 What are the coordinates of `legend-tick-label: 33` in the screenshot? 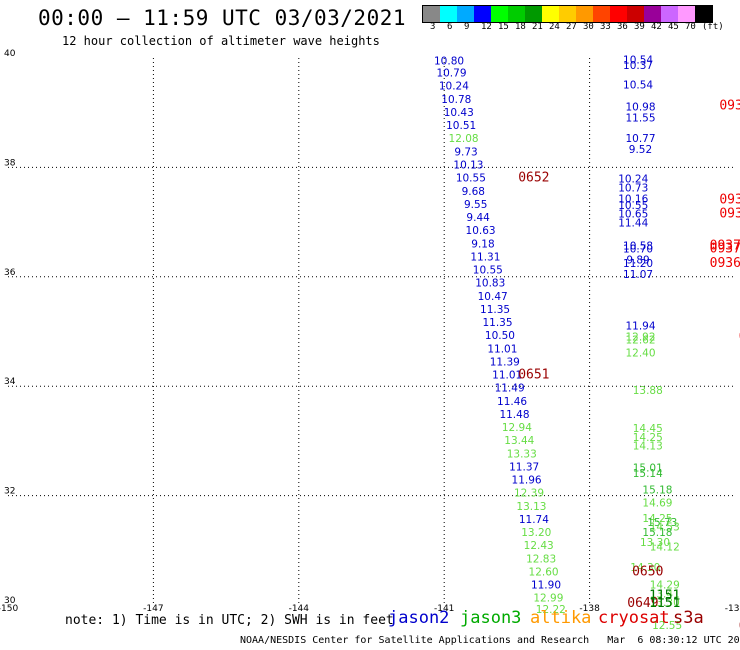 It's located at (605, 27).